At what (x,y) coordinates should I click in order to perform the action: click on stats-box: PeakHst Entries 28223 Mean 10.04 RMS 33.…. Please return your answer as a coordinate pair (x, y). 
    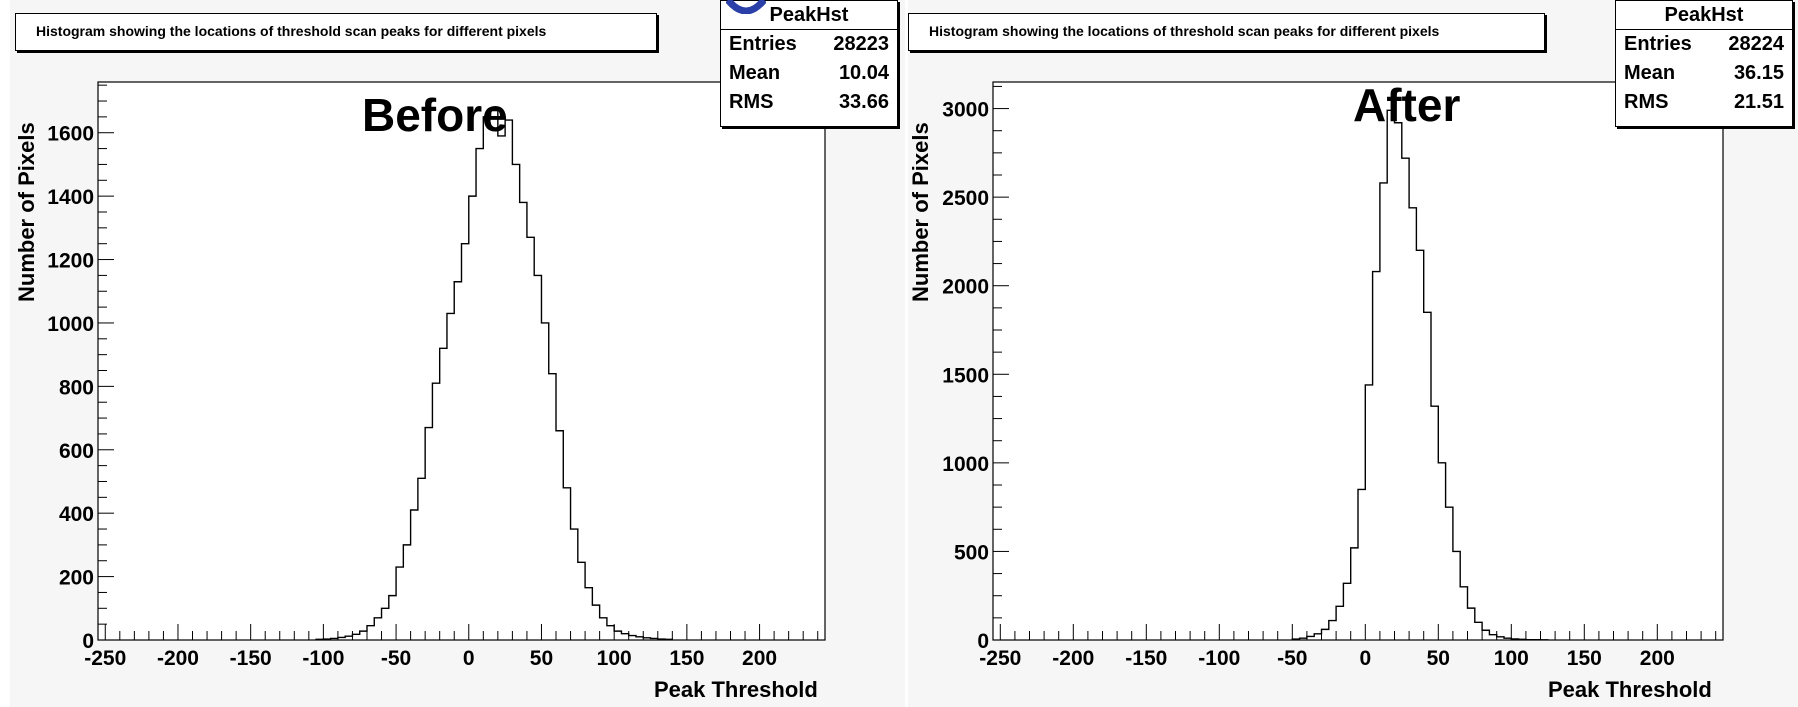
    Looking at the image, I should click on (809, 63).